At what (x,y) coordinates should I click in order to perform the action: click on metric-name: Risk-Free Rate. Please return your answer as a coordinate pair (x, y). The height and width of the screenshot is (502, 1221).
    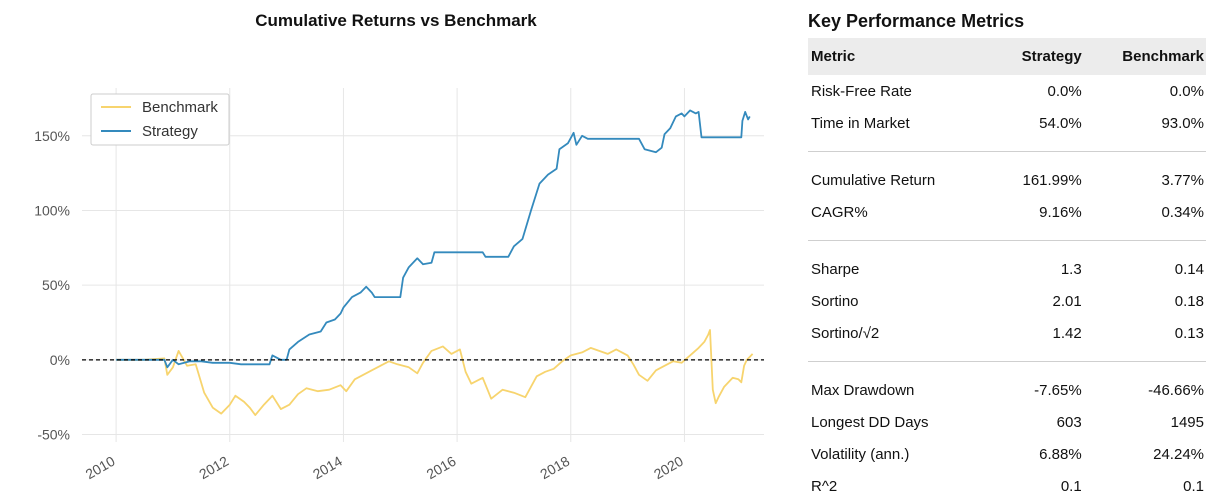
    Looking at the image, I should click on (861, 91).